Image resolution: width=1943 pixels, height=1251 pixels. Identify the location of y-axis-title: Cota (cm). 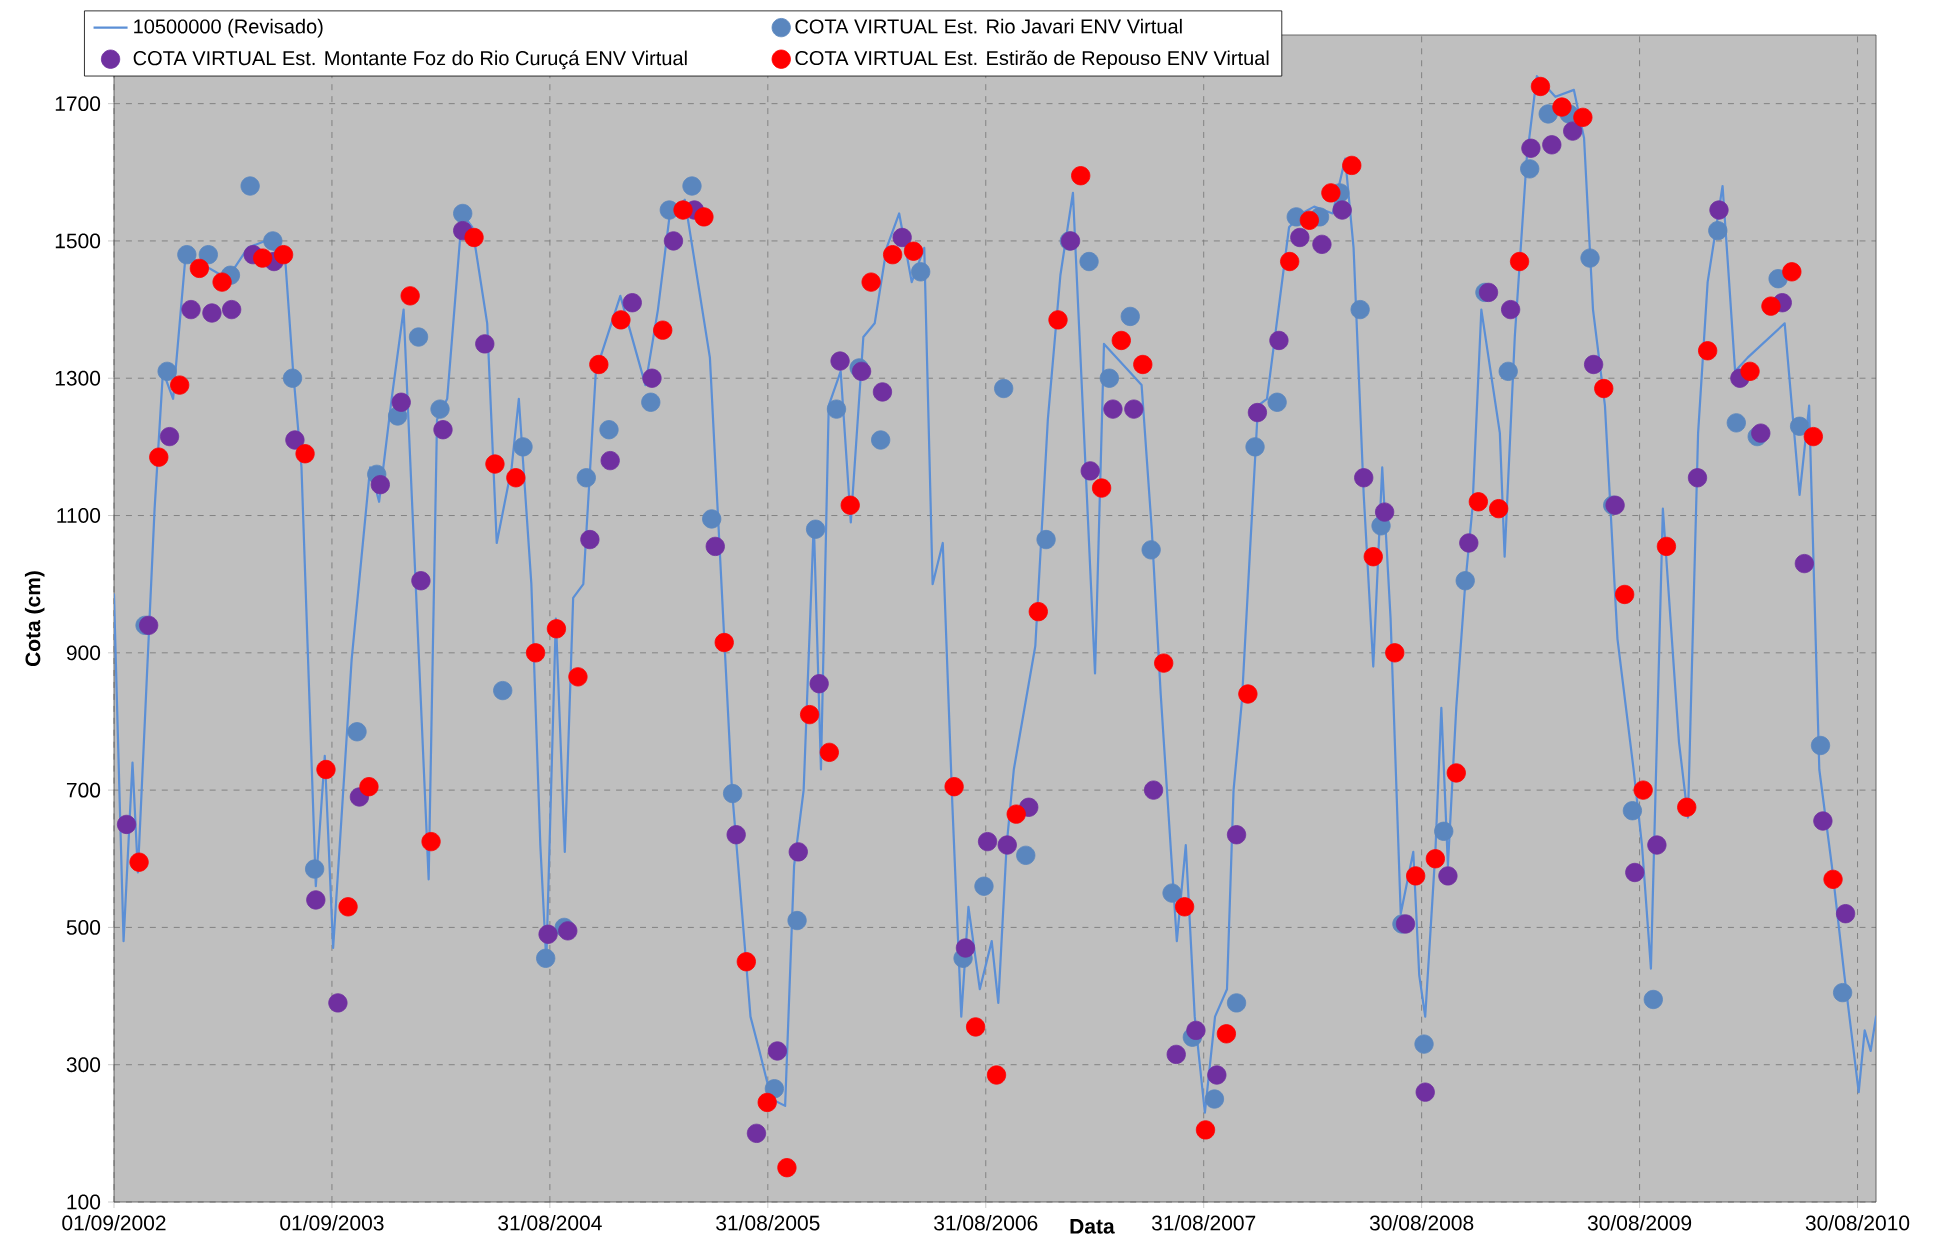
(34, 619).